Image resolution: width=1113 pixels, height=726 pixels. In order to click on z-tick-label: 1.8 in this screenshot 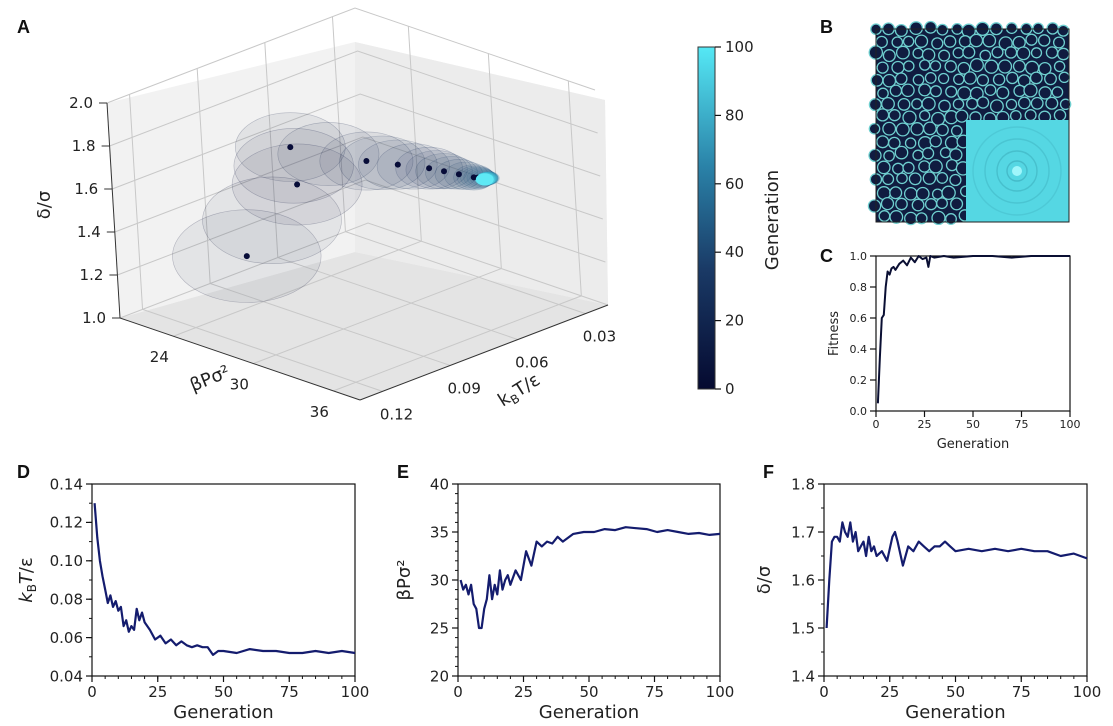, I will do `click(84, 146)`.